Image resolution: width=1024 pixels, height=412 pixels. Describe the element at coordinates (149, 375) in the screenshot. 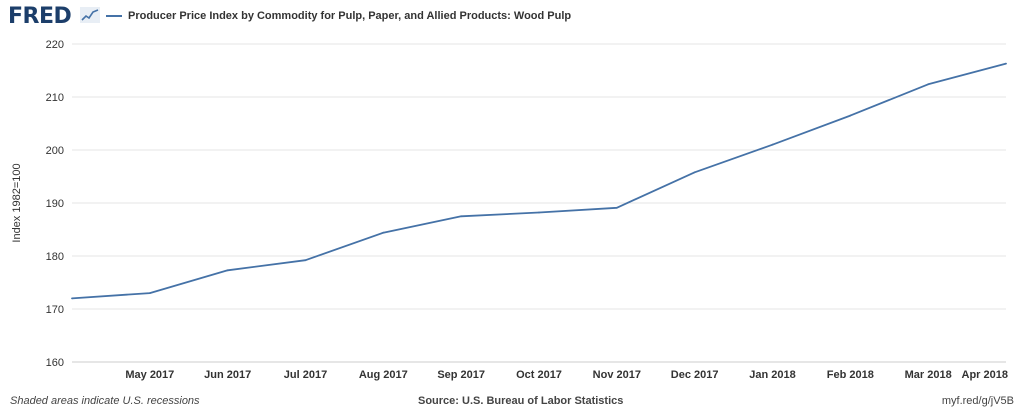

I see `x-tick-label: May 2017` at that location.